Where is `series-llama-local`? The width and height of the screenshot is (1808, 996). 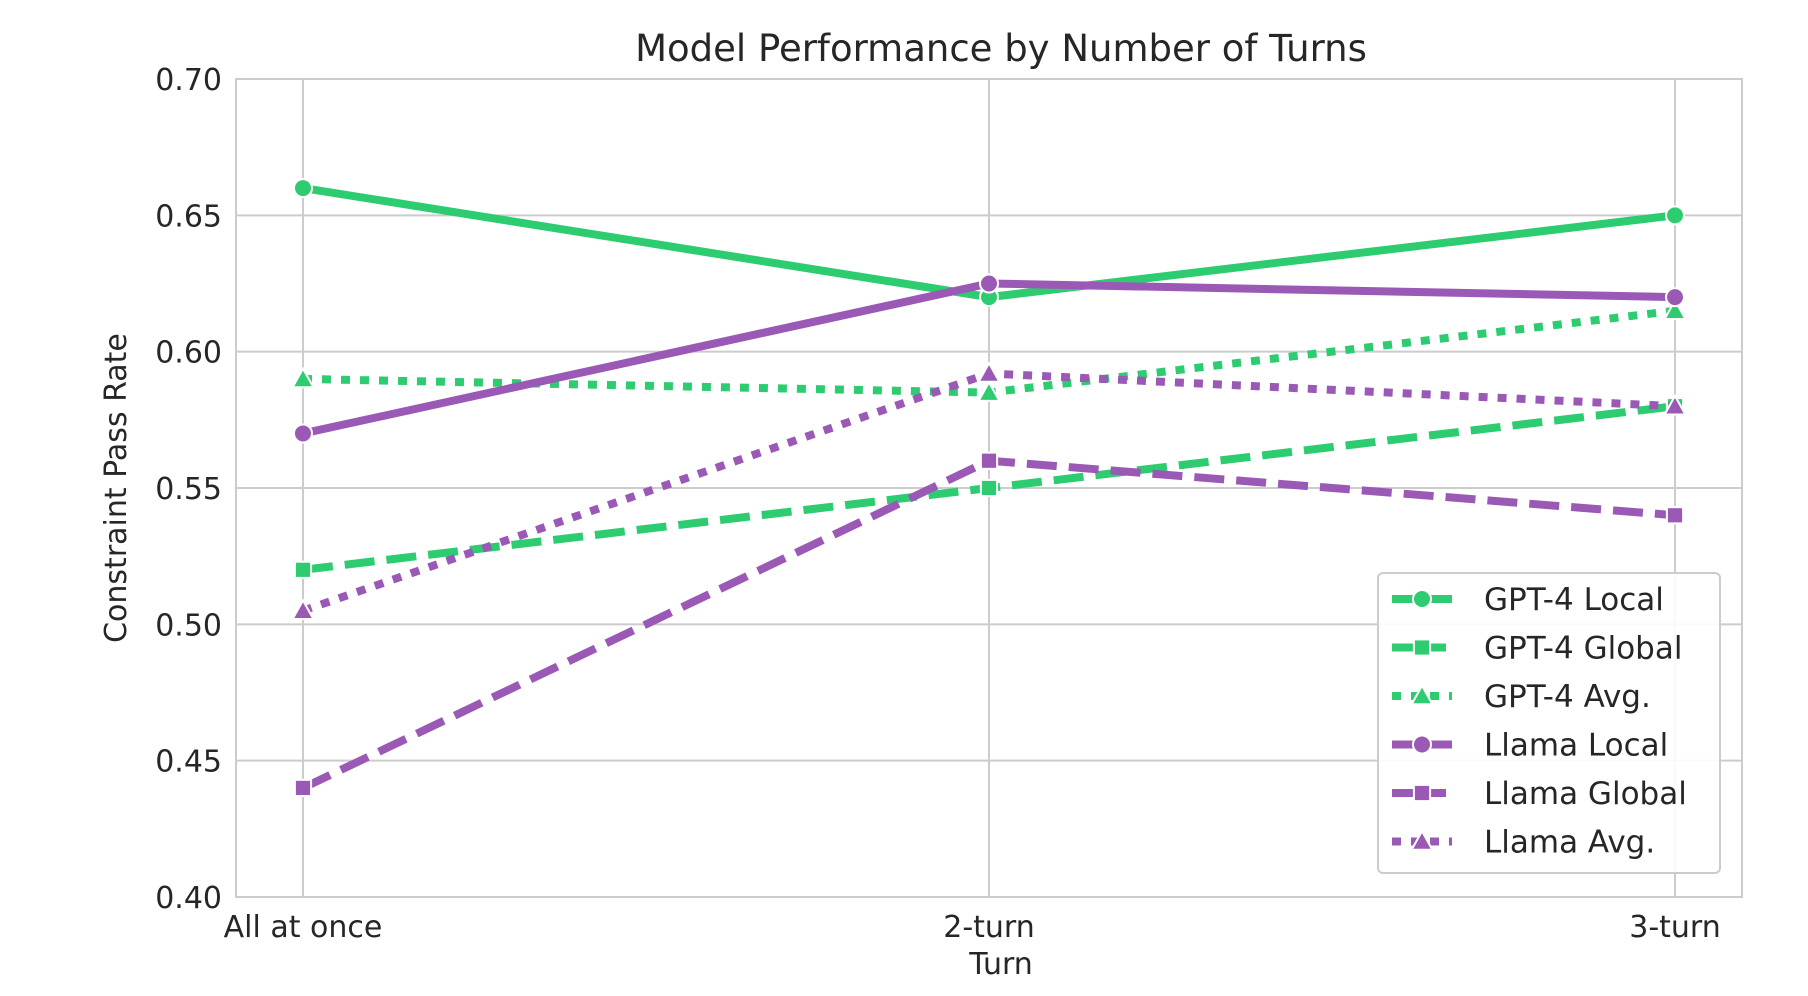
series-llama-local is located at coordinates (989, 358).